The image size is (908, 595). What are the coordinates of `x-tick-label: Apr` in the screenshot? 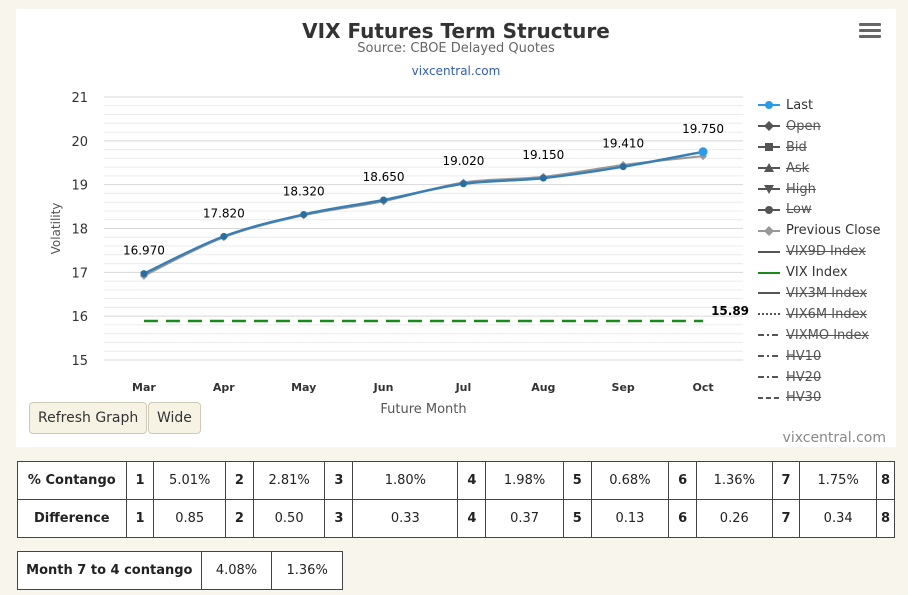 It's located at (224, 387).